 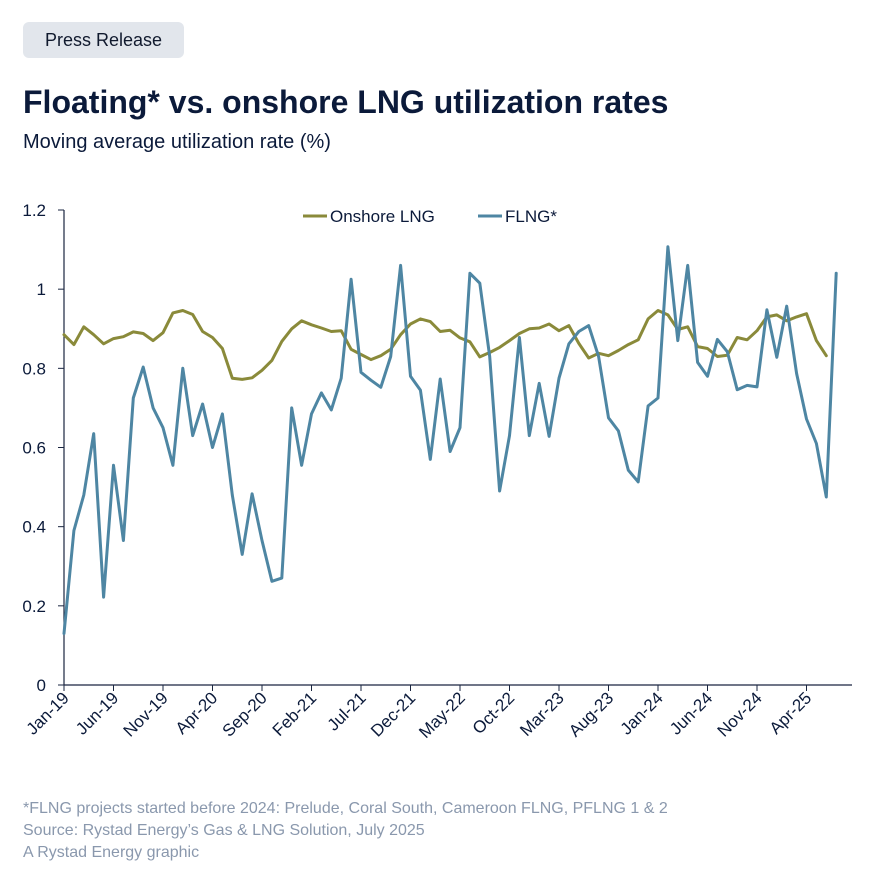 What do you see at coordinates (393, 714) in the screenshot?
I see `x-tick-label: Dec-21` at bounding box center [393, 714].